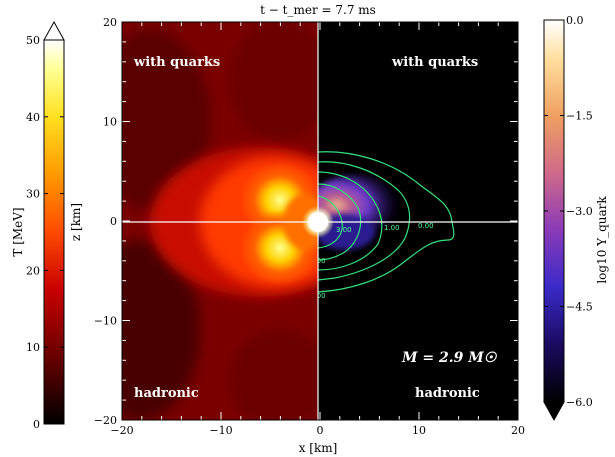 The width and height of the screenshot is (615, 457). Describe the element at coordinates (344, 230) in the screenshot. I see `contour-label: 3.00` at that location.